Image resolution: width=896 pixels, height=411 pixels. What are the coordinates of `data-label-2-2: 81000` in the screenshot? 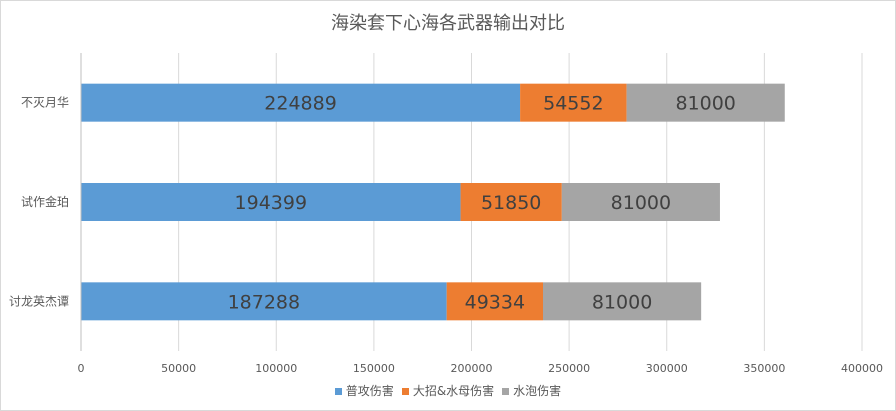 It's located at (622, 302).